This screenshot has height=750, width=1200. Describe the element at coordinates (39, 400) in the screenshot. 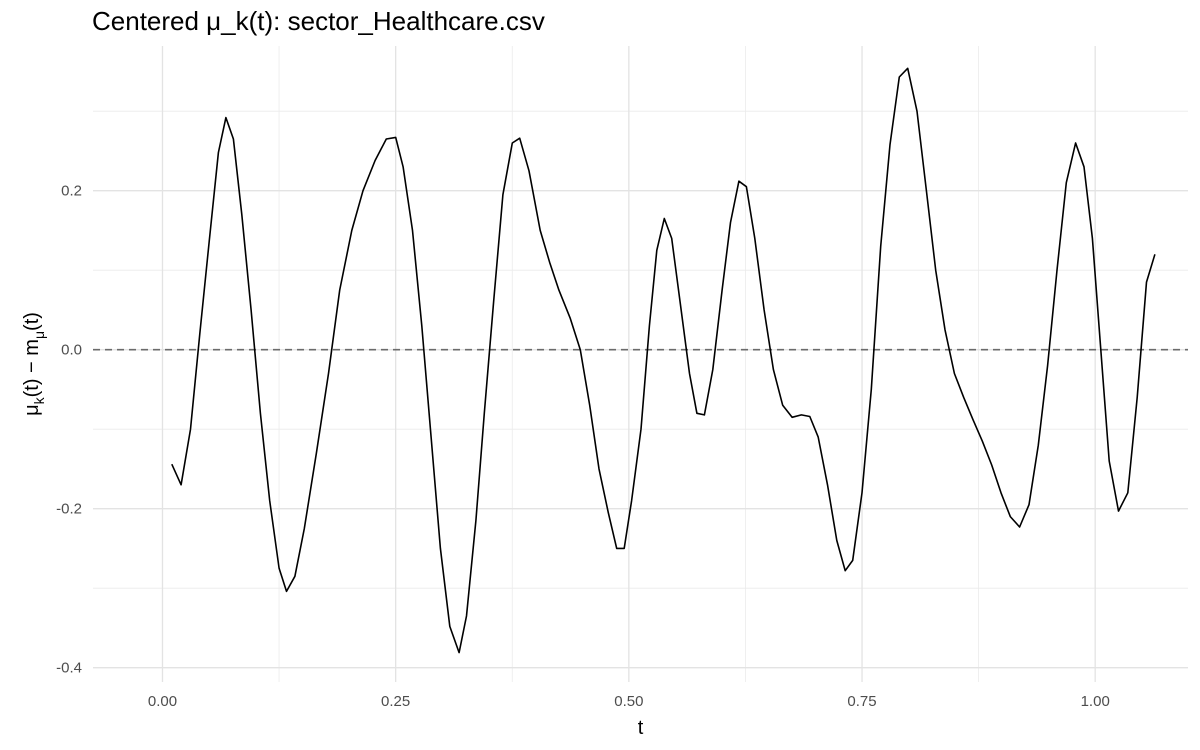

I see `y-label-sub-k: k` at that location.